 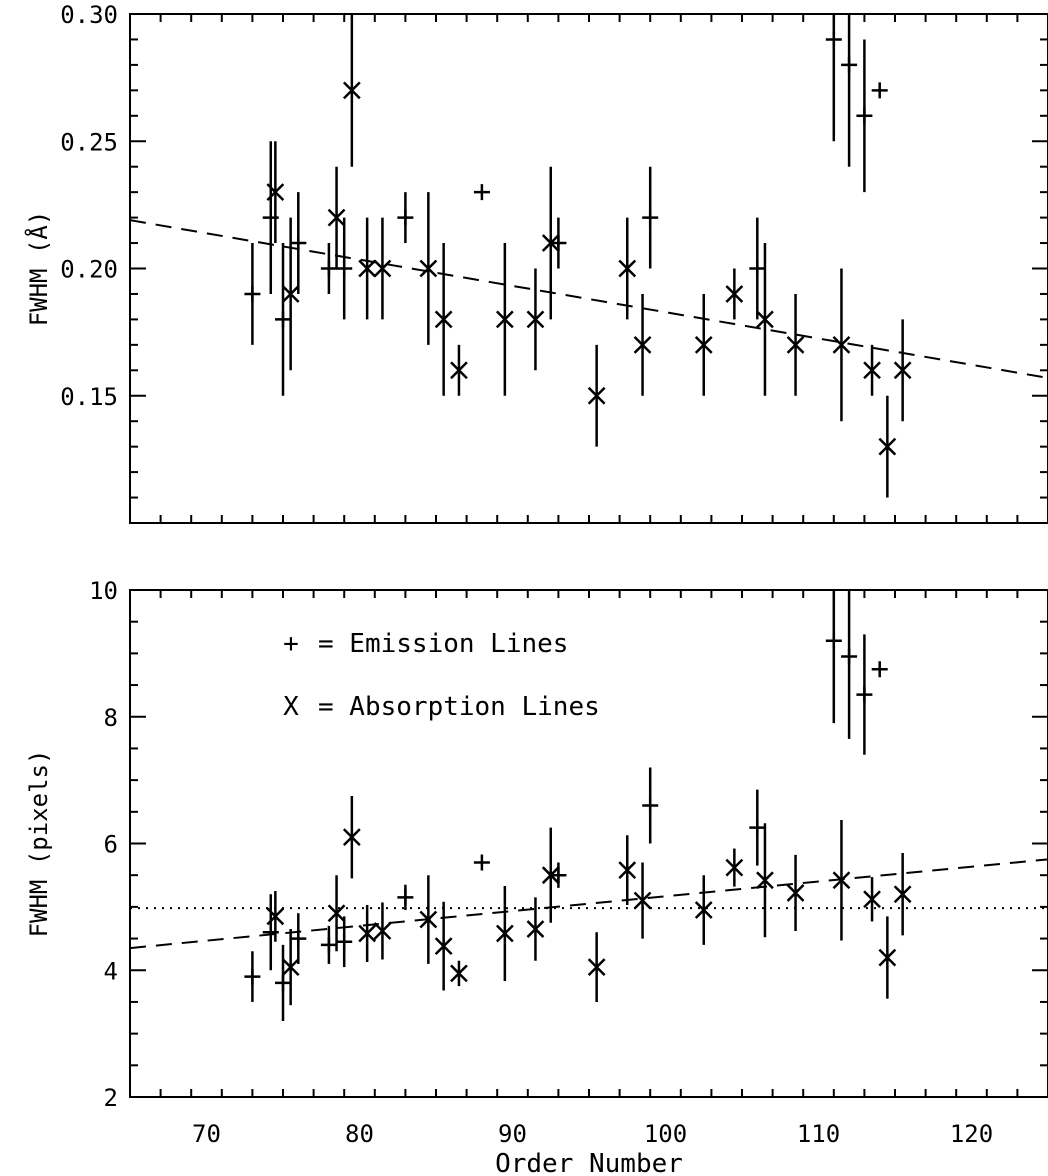 I want to click on x-tick-label: 120, so click(x=971, y=1134).